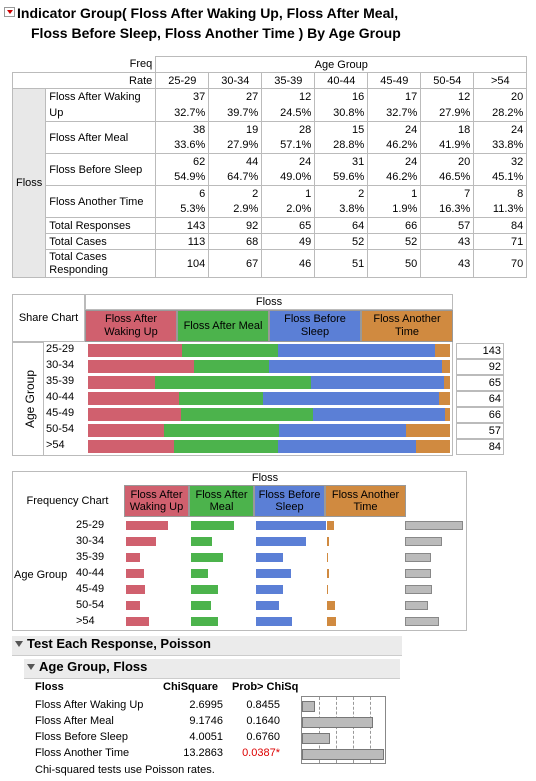 The height and width of the screenshot is (781, 536). Describe the element at coordinates (49, 687) in the screenshot. I see `col-floss: Floss` at that location.